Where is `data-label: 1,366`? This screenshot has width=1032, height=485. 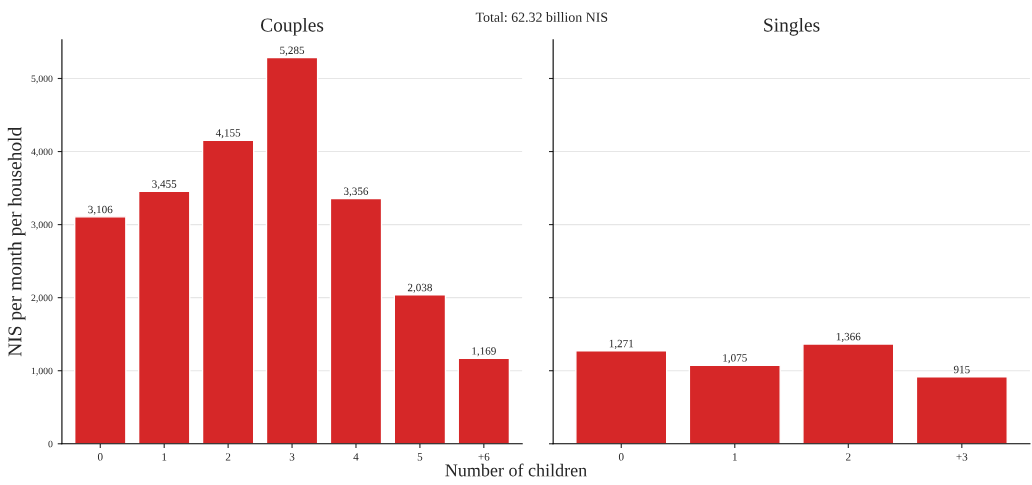 data-label: 1,366 is located at coordinates (848, 337).